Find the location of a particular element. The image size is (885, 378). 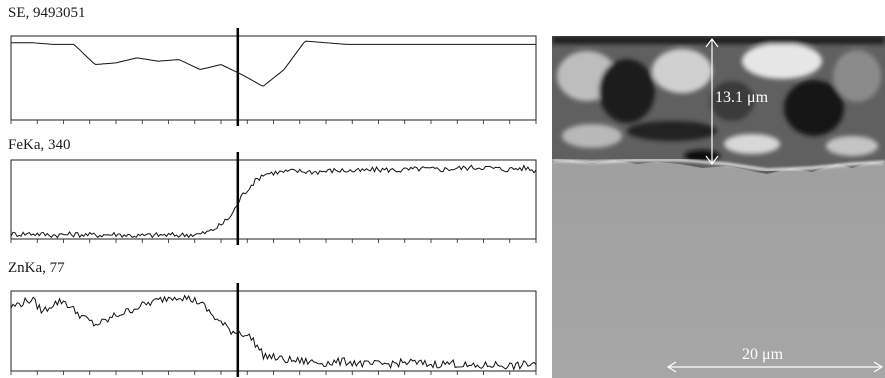

thickness-arrow is located at coordinates (712, 101).